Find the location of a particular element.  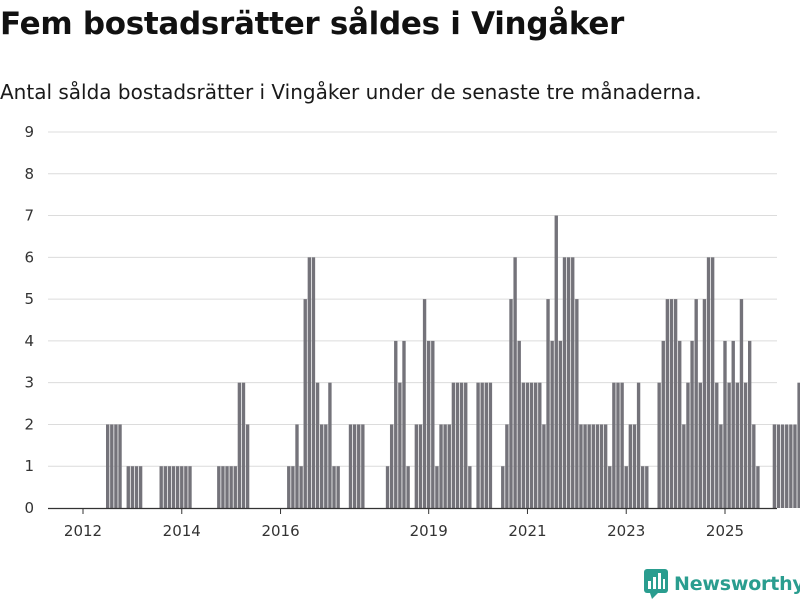

chart-title: Fem bostadsrätter såldes i Vingåker is located at coordinates (312, 24).